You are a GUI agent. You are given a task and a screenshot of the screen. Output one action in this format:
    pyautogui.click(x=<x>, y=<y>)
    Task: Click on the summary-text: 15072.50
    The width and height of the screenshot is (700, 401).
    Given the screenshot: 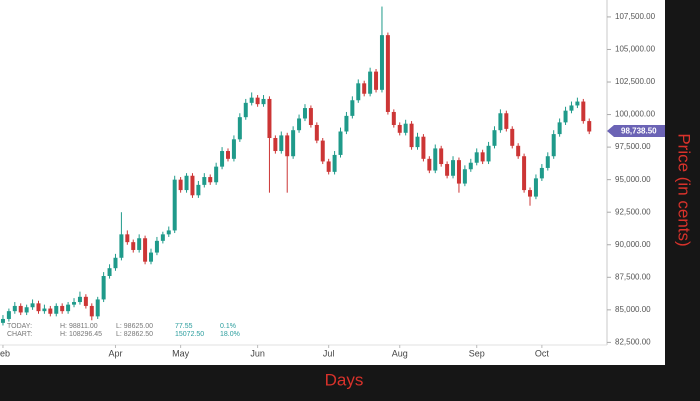 What is the action you would take?
    pyautogui.click(x=189, y=334)
    